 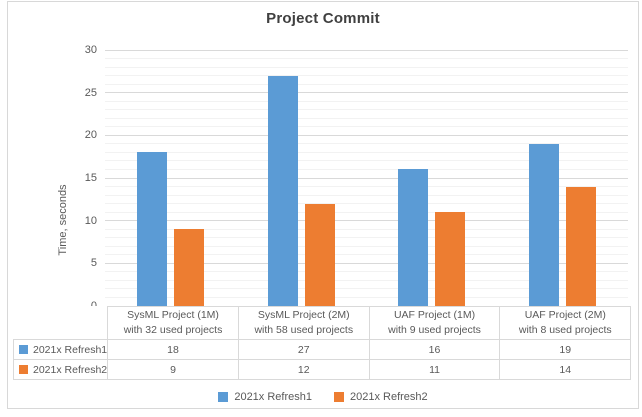 I want to click on legend-item-1: 2021x Refresh1, so click(x=265, y=397).